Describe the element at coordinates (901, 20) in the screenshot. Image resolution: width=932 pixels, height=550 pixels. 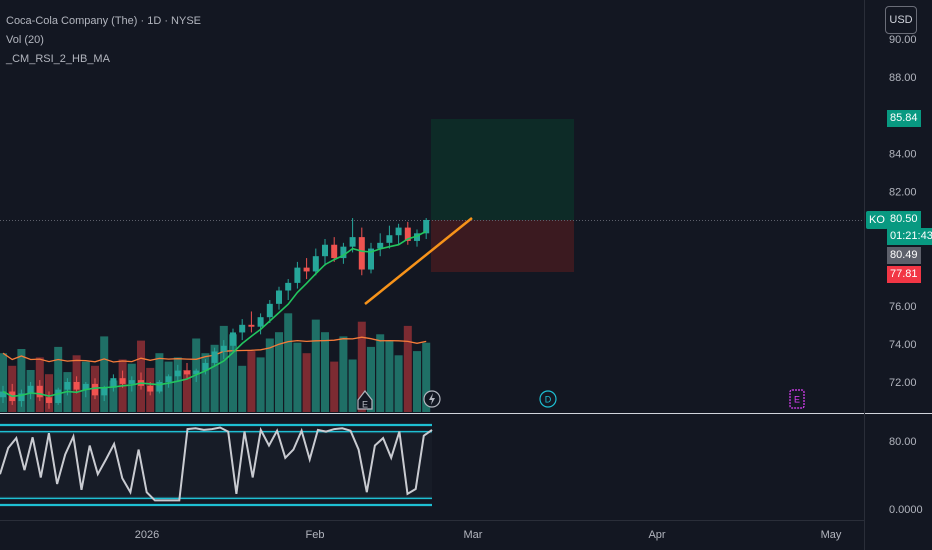
I see `currency-button: USD` at that location.